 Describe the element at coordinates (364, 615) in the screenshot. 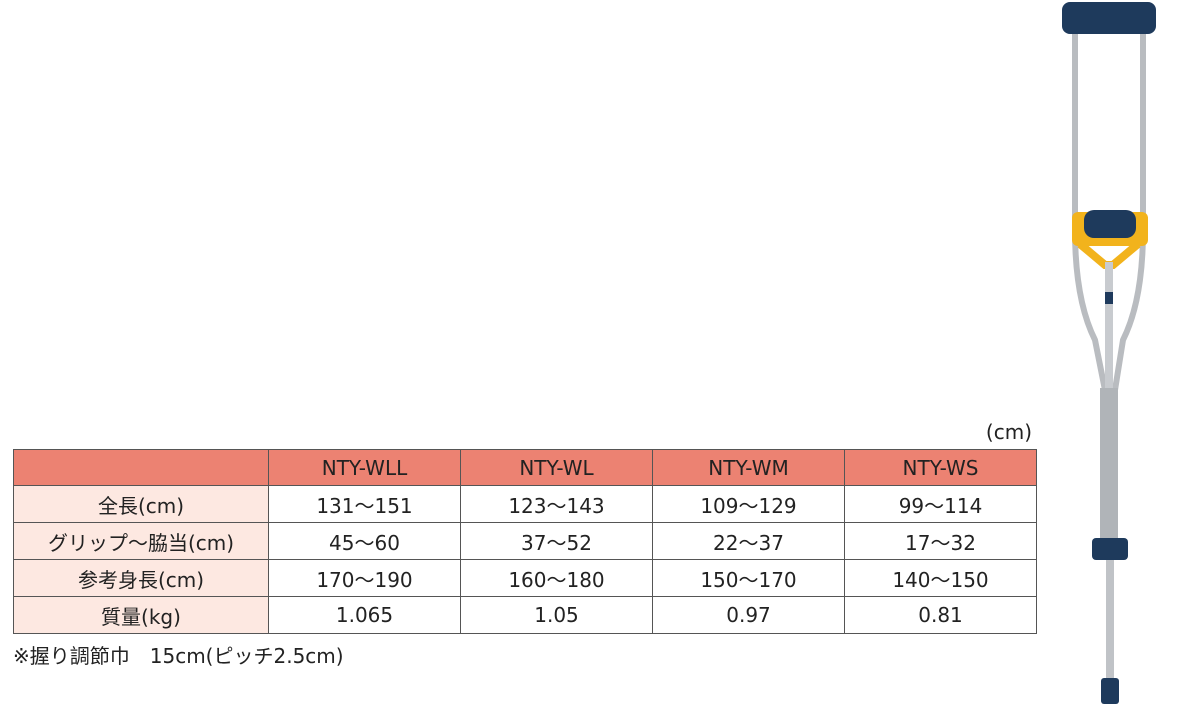

I see `table-cell: 1.065` at that location.